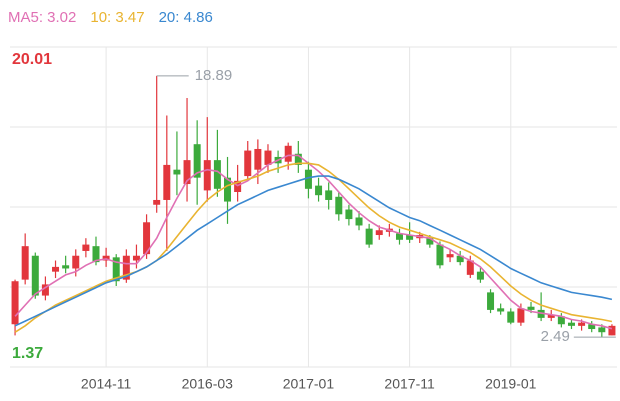  Describe the element at coordinates (186, 17) in the screenshot. I see `legend-entry: 20: 4.86` at that location.